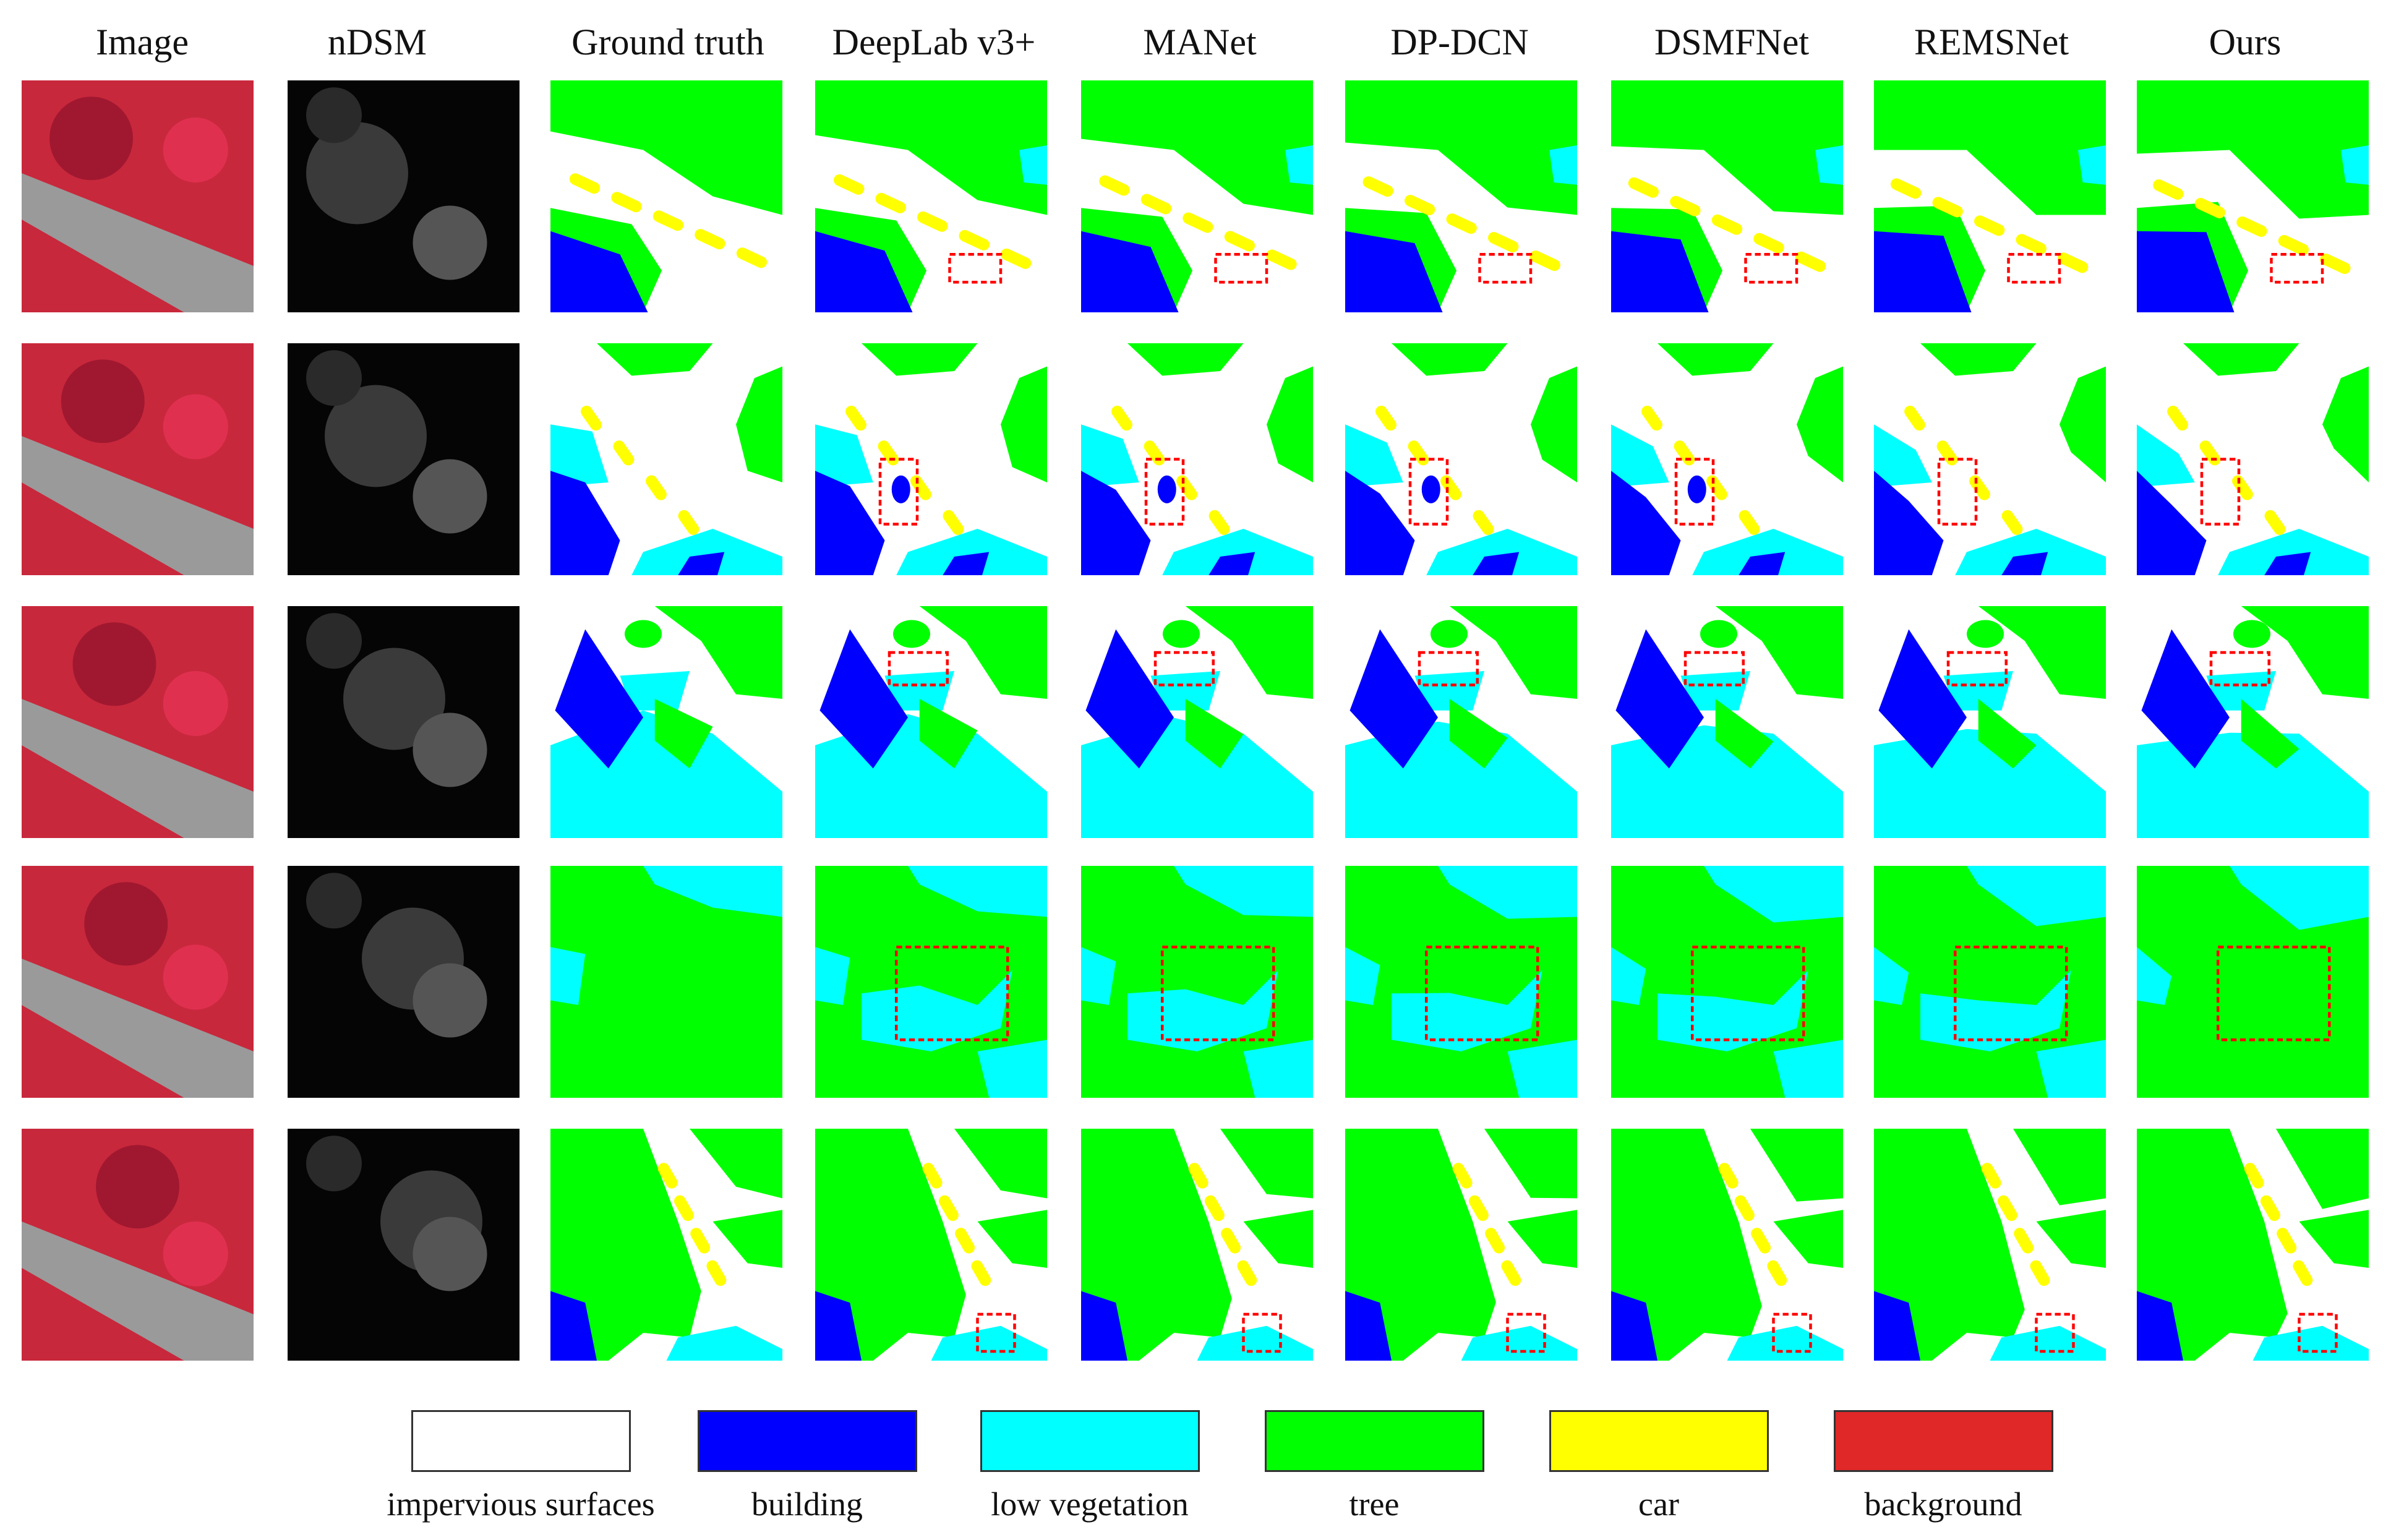 The height and width of the screenshot is (1540, 2391). Describe the element at coordinates (934, 42) in the screenshot. I see `header-deeplab: DeepLab v3+` at that location.